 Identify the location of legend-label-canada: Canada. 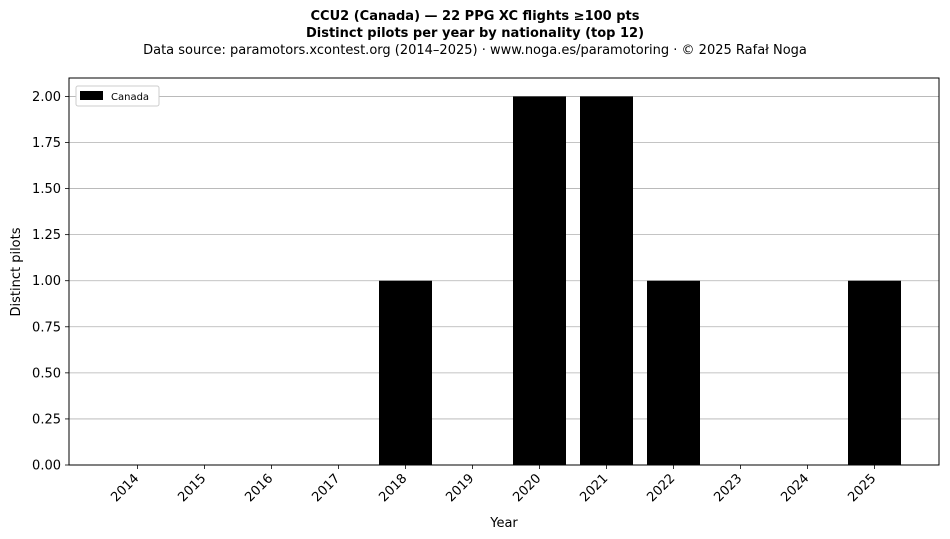
(130, 97).